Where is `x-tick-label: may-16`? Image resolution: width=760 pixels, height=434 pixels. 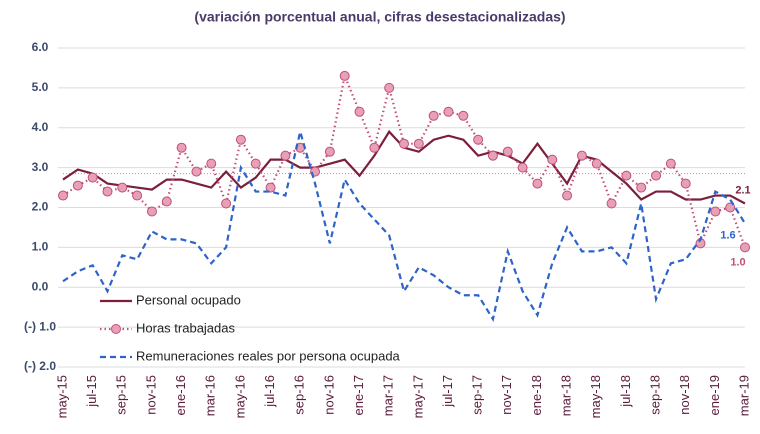
x-tick-label: may-16 is located at coordinates (239, 396).